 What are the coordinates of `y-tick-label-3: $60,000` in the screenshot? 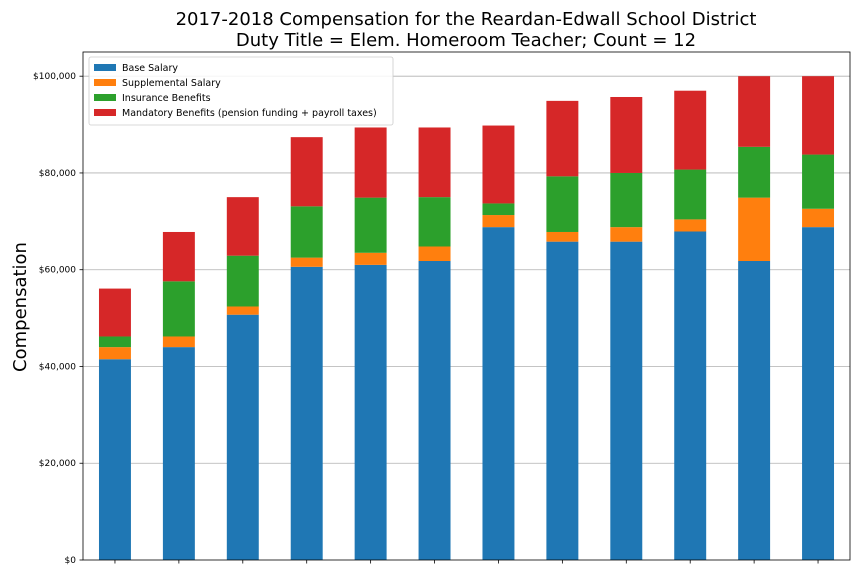 It's located at (57, 271).